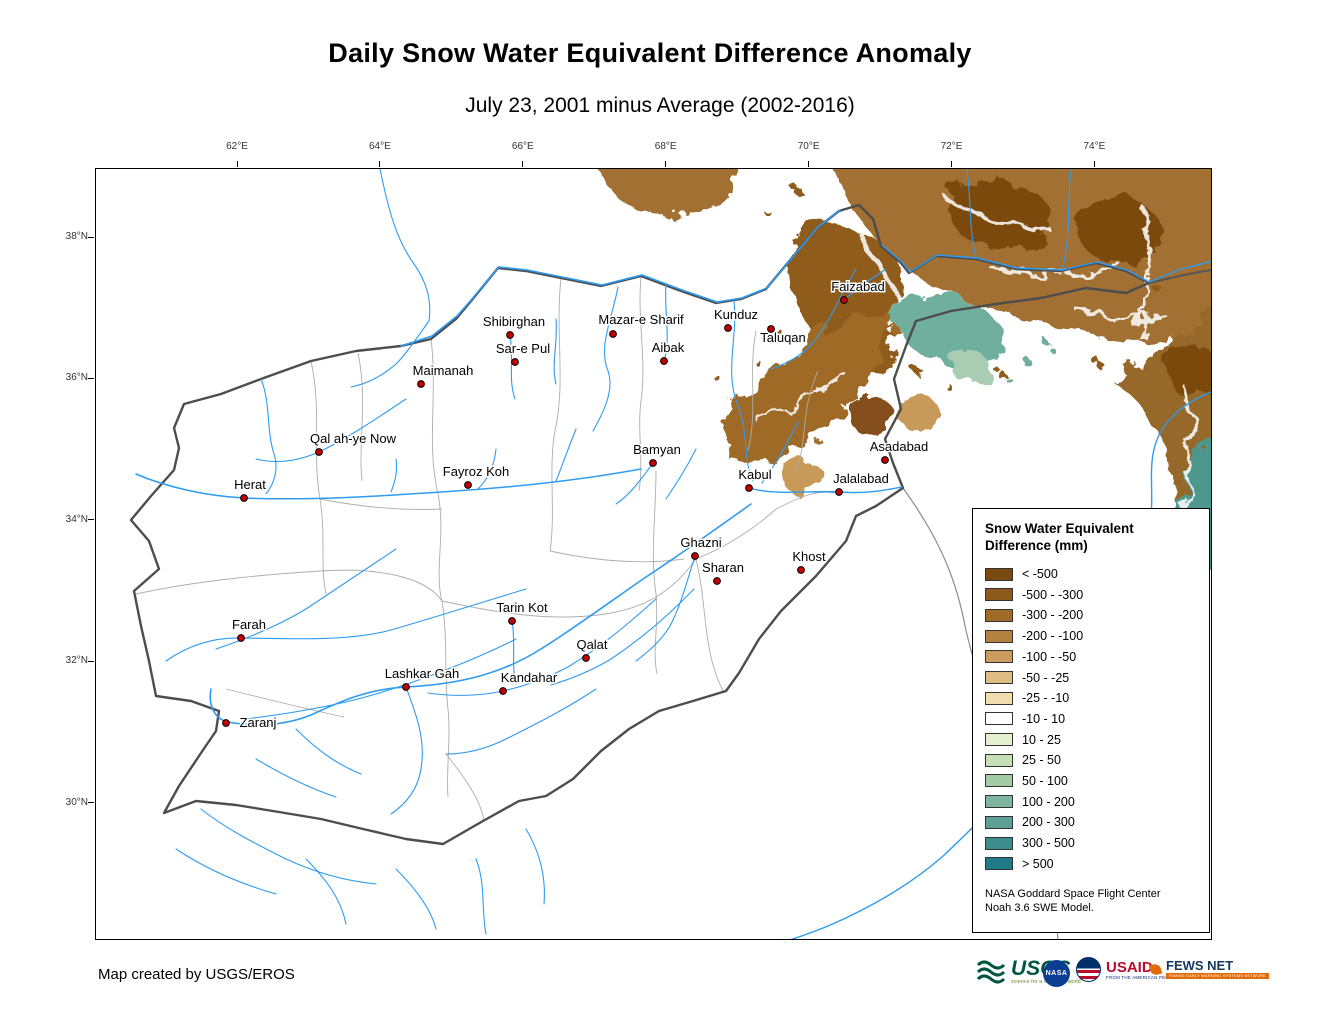 The height and width of the screenshot is (1020, 1320). I want to click on city-farah: Farah, so click(249, 629).